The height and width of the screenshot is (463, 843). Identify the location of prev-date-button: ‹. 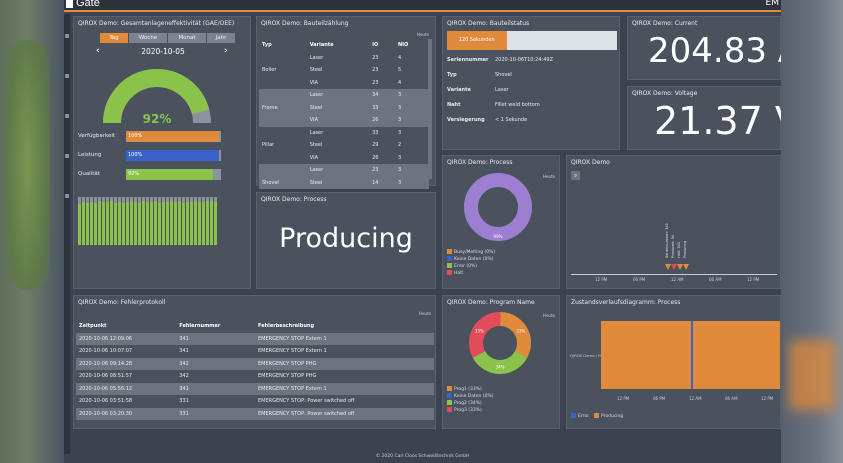
(98, 51).